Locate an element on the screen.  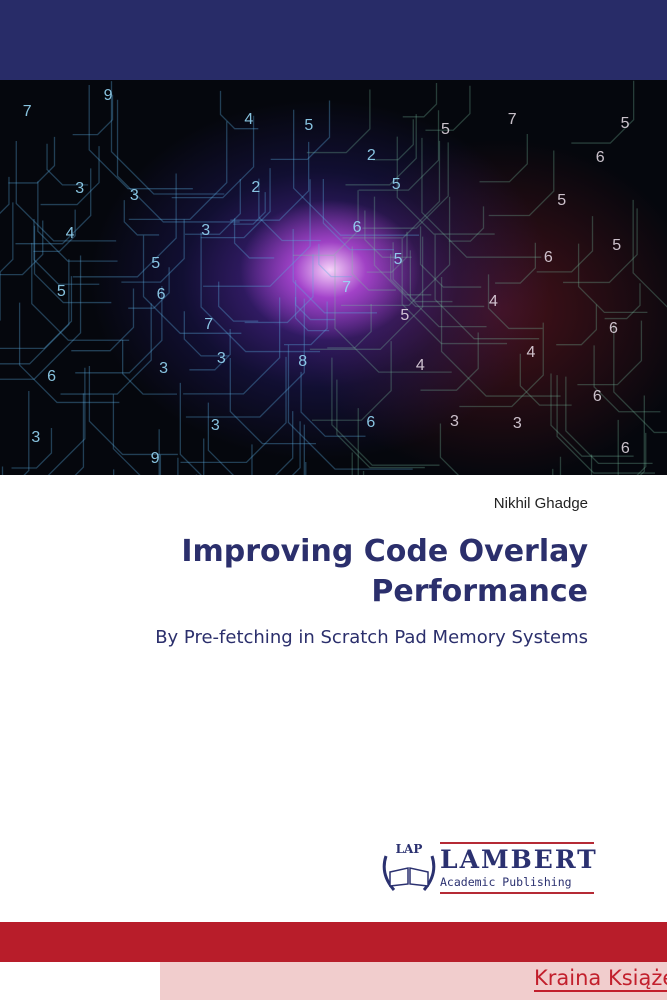
author-name: Nikhil Ghadge is located at coordinates (540, 503).